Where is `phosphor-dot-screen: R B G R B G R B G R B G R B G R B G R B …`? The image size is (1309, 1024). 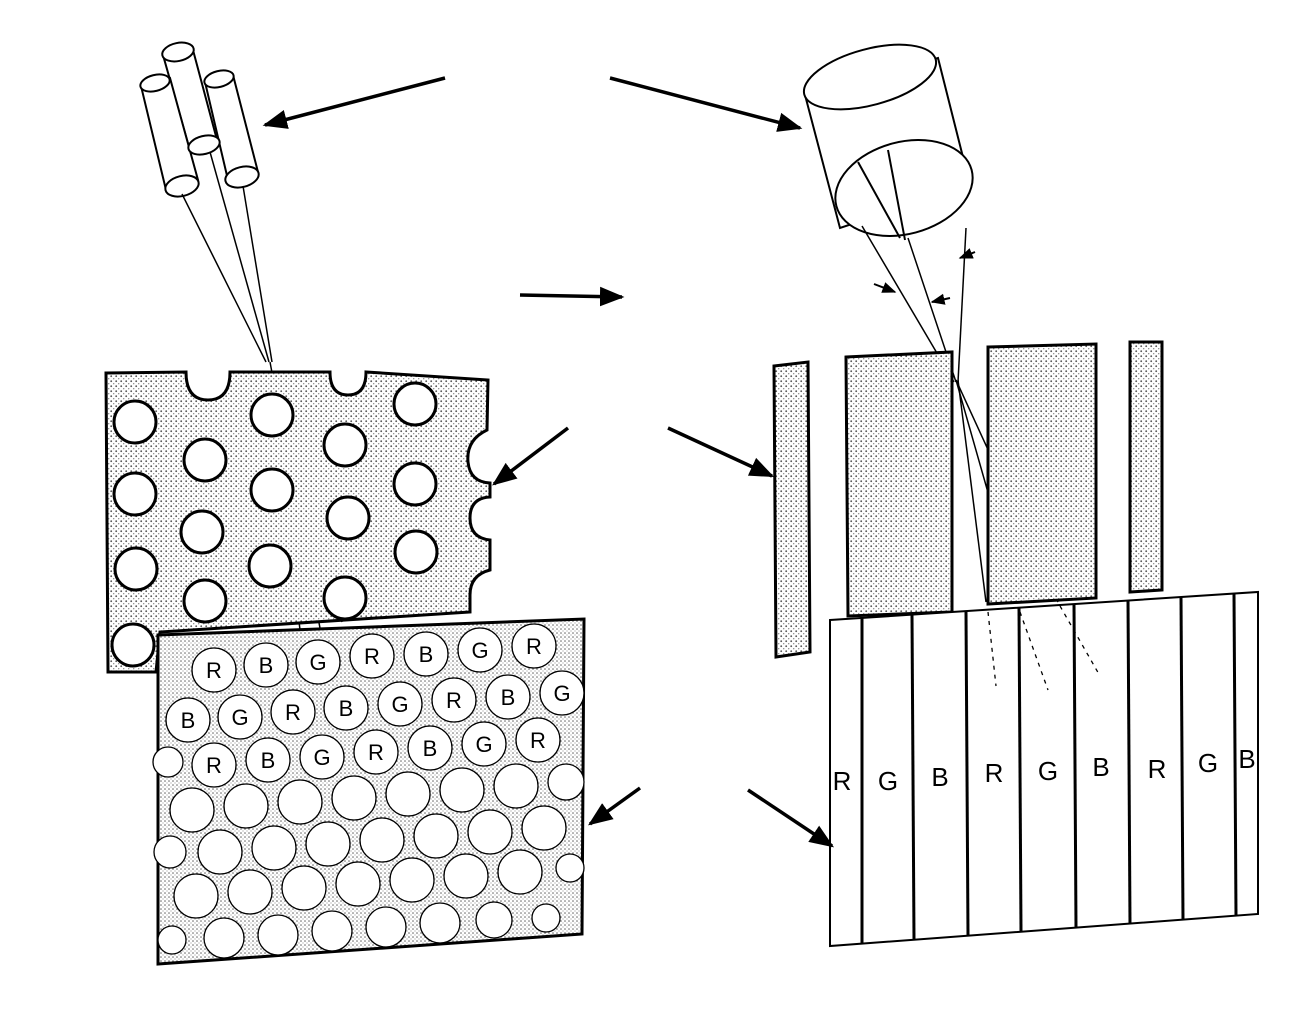
phosphor-dot-screen: R B G R B G R B G R B G R B G R B G R B … is located at coordinates (369, 791).